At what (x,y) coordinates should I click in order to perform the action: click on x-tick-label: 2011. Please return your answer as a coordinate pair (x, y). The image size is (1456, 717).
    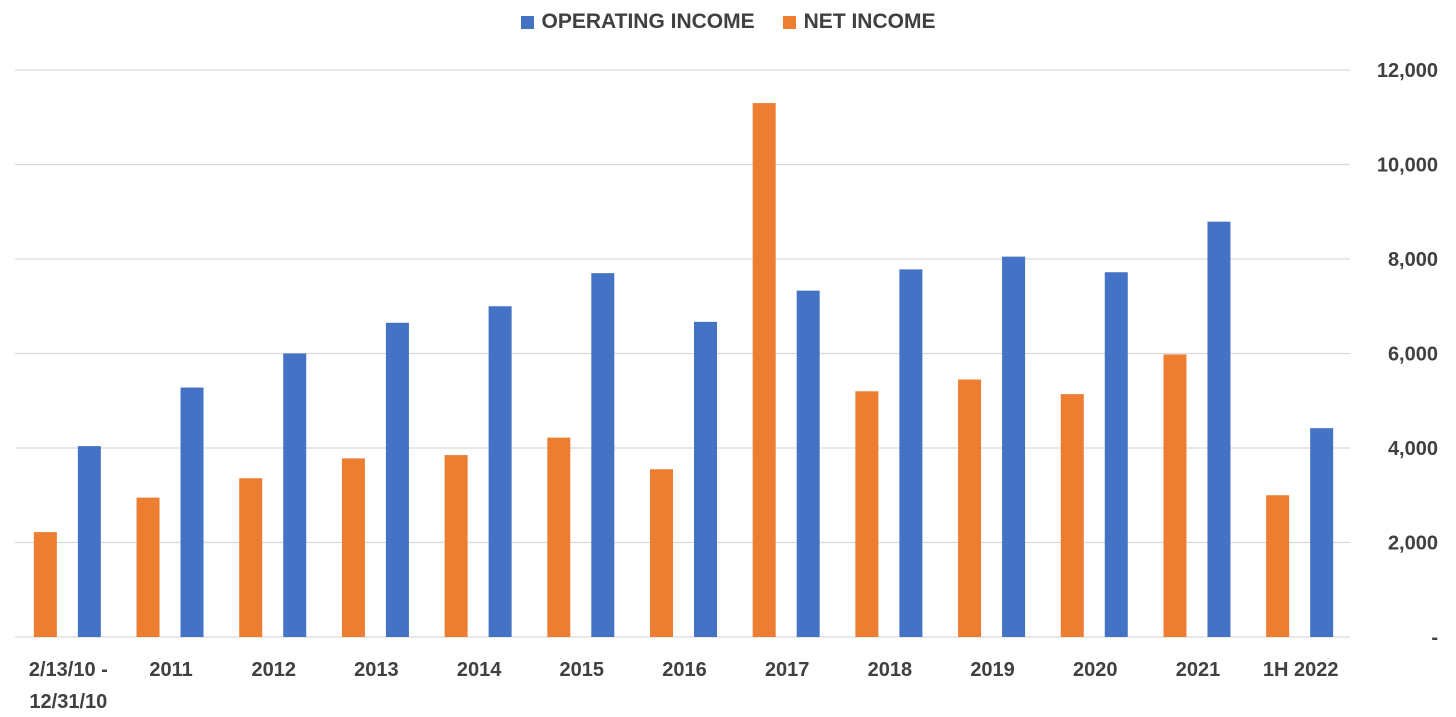
    Looking at the image, I should click on (170, 670).